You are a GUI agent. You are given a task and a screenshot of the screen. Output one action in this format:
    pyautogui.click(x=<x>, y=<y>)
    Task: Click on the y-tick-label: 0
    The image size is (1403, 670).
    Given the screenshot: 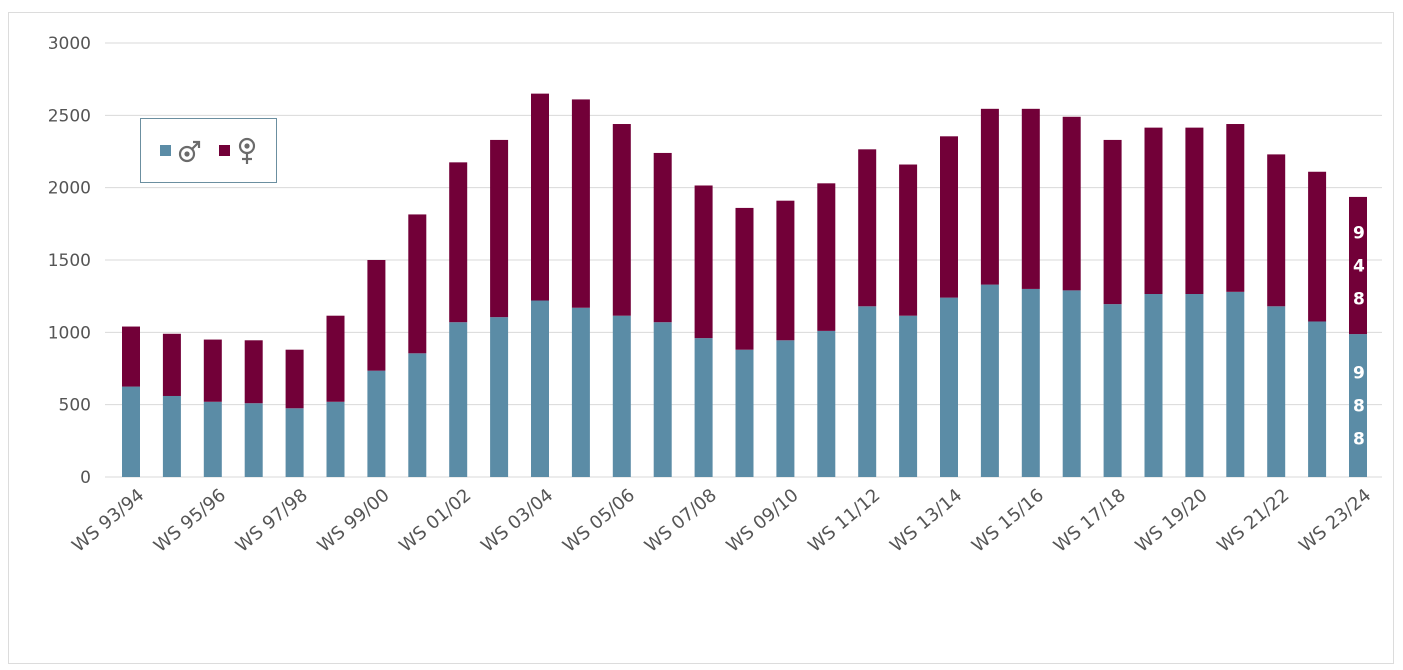 What is the action you would take?
    pyautogui.click(x=85, y=478)
    